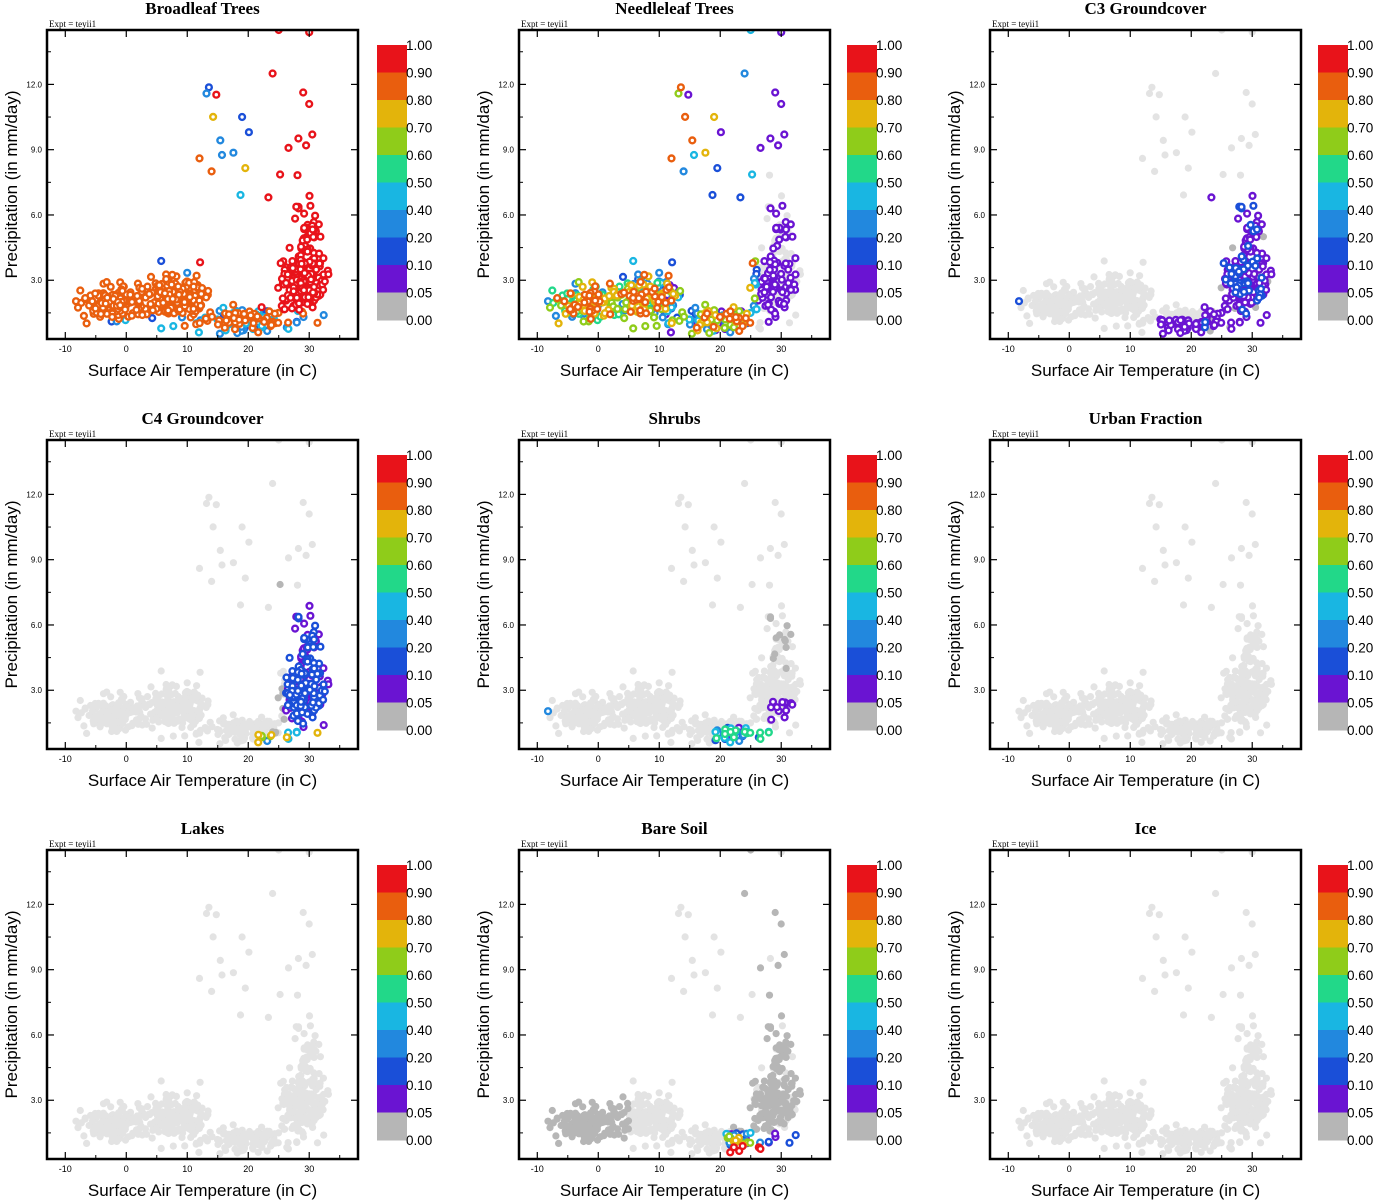  What do you see at coordinates (202, 184) in the screenshot?
I see `scatter-points` at bounding box center [202, 184].